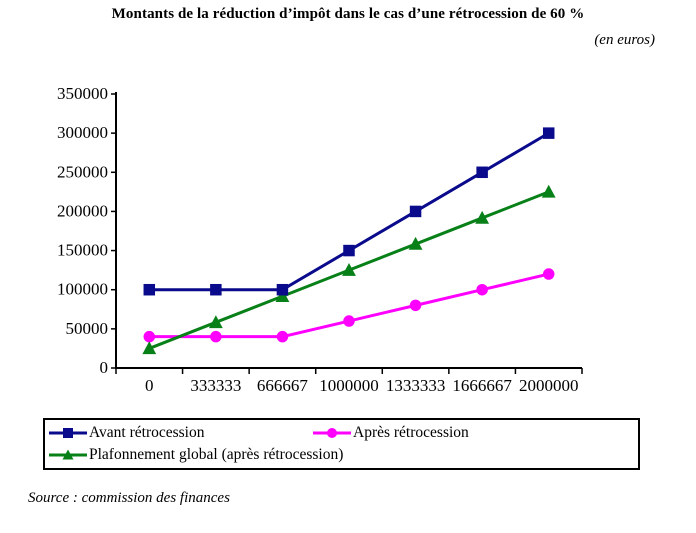 This screenshot has height=533, width=696. What do you see at coordinates (147, 432) in the screenshot?
I see `legend-label-0: Avant rétrocession` at bounding box center [147, 432].